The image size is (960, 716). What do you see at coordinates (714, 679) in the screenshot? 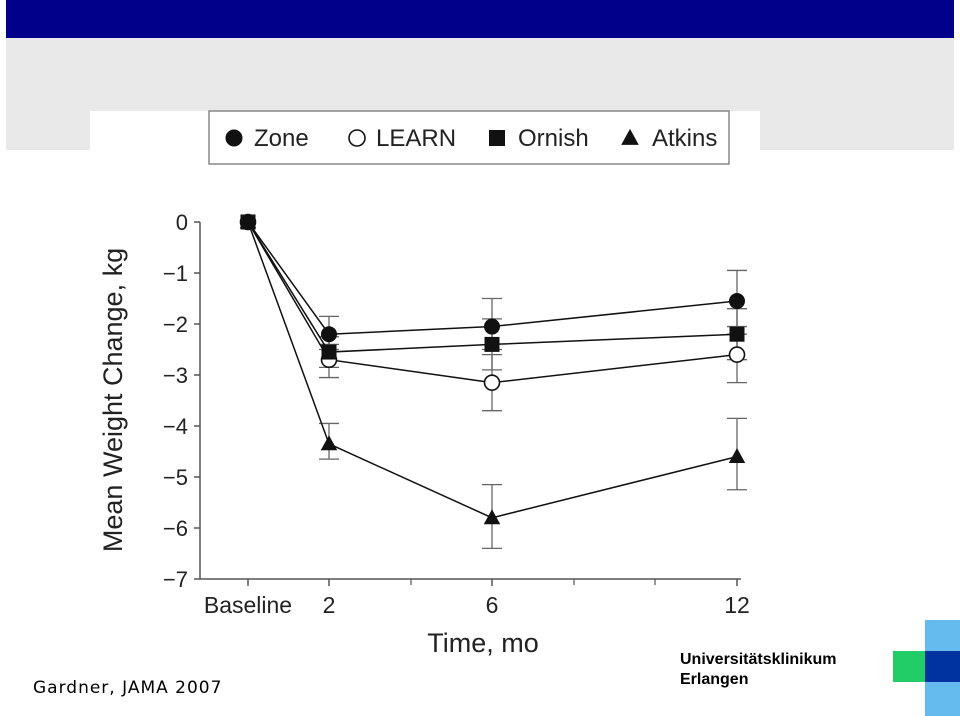
I see `institution-line-2: Erlangen` at bounding box center [714, 679].